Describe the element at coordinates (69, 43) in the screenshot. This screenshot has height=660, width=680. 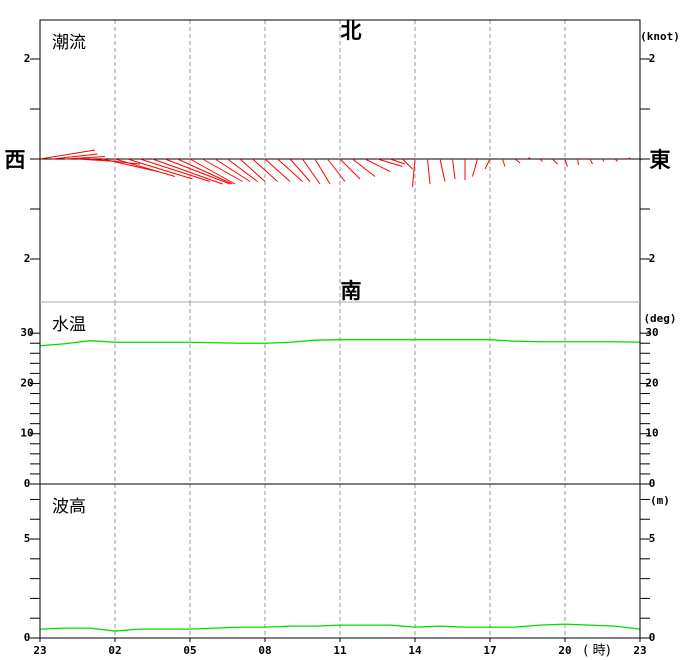
I see `panel-title: 潮流` at that location.